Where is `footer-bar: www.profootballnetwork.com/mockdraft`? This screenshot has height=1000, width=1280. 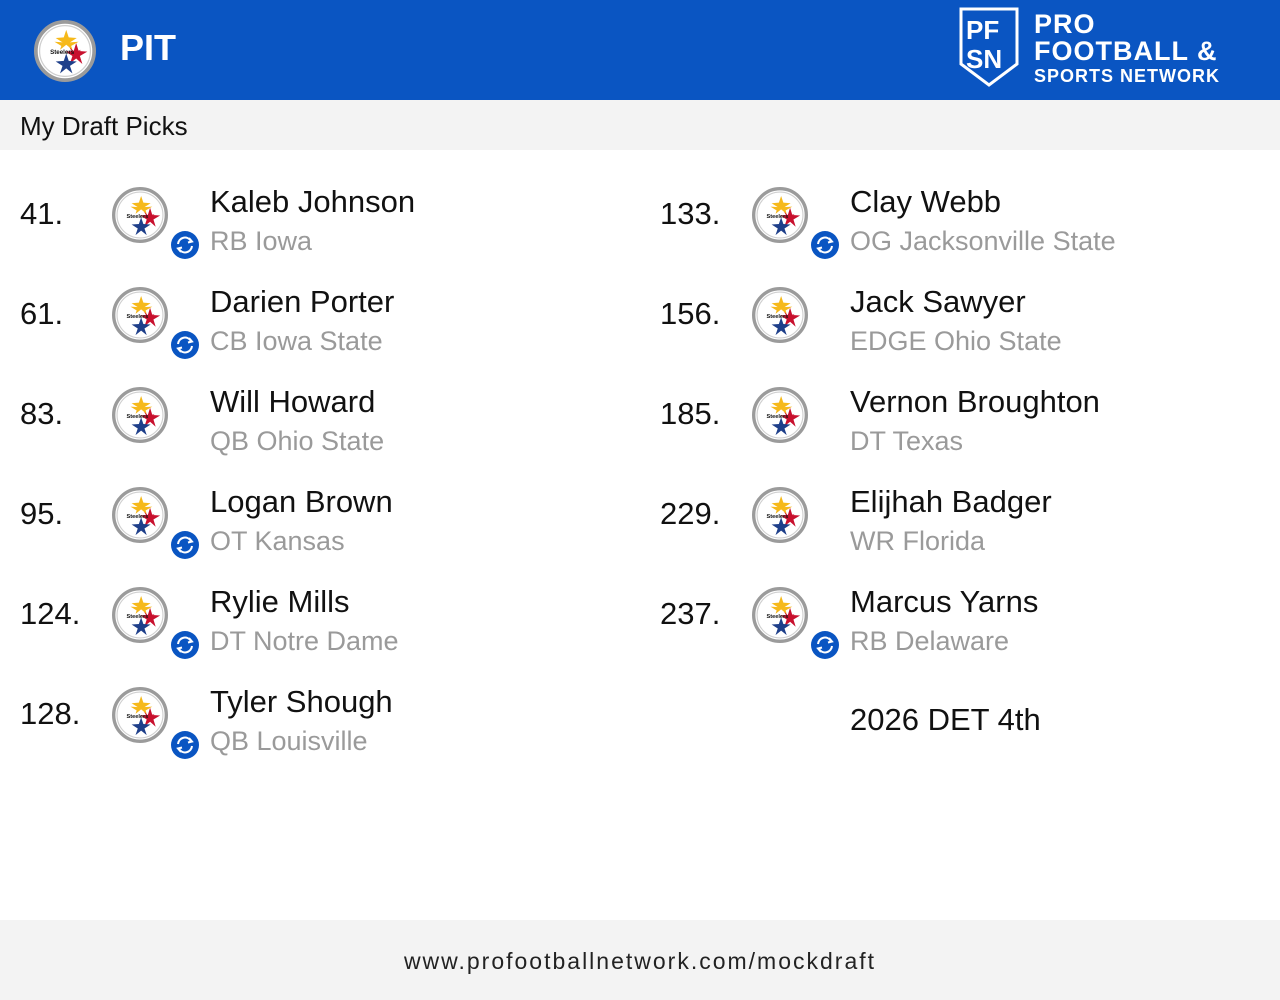
footer-bar: www.profootballnetwork.com/mockdraft is located at coordinates (640, 960).